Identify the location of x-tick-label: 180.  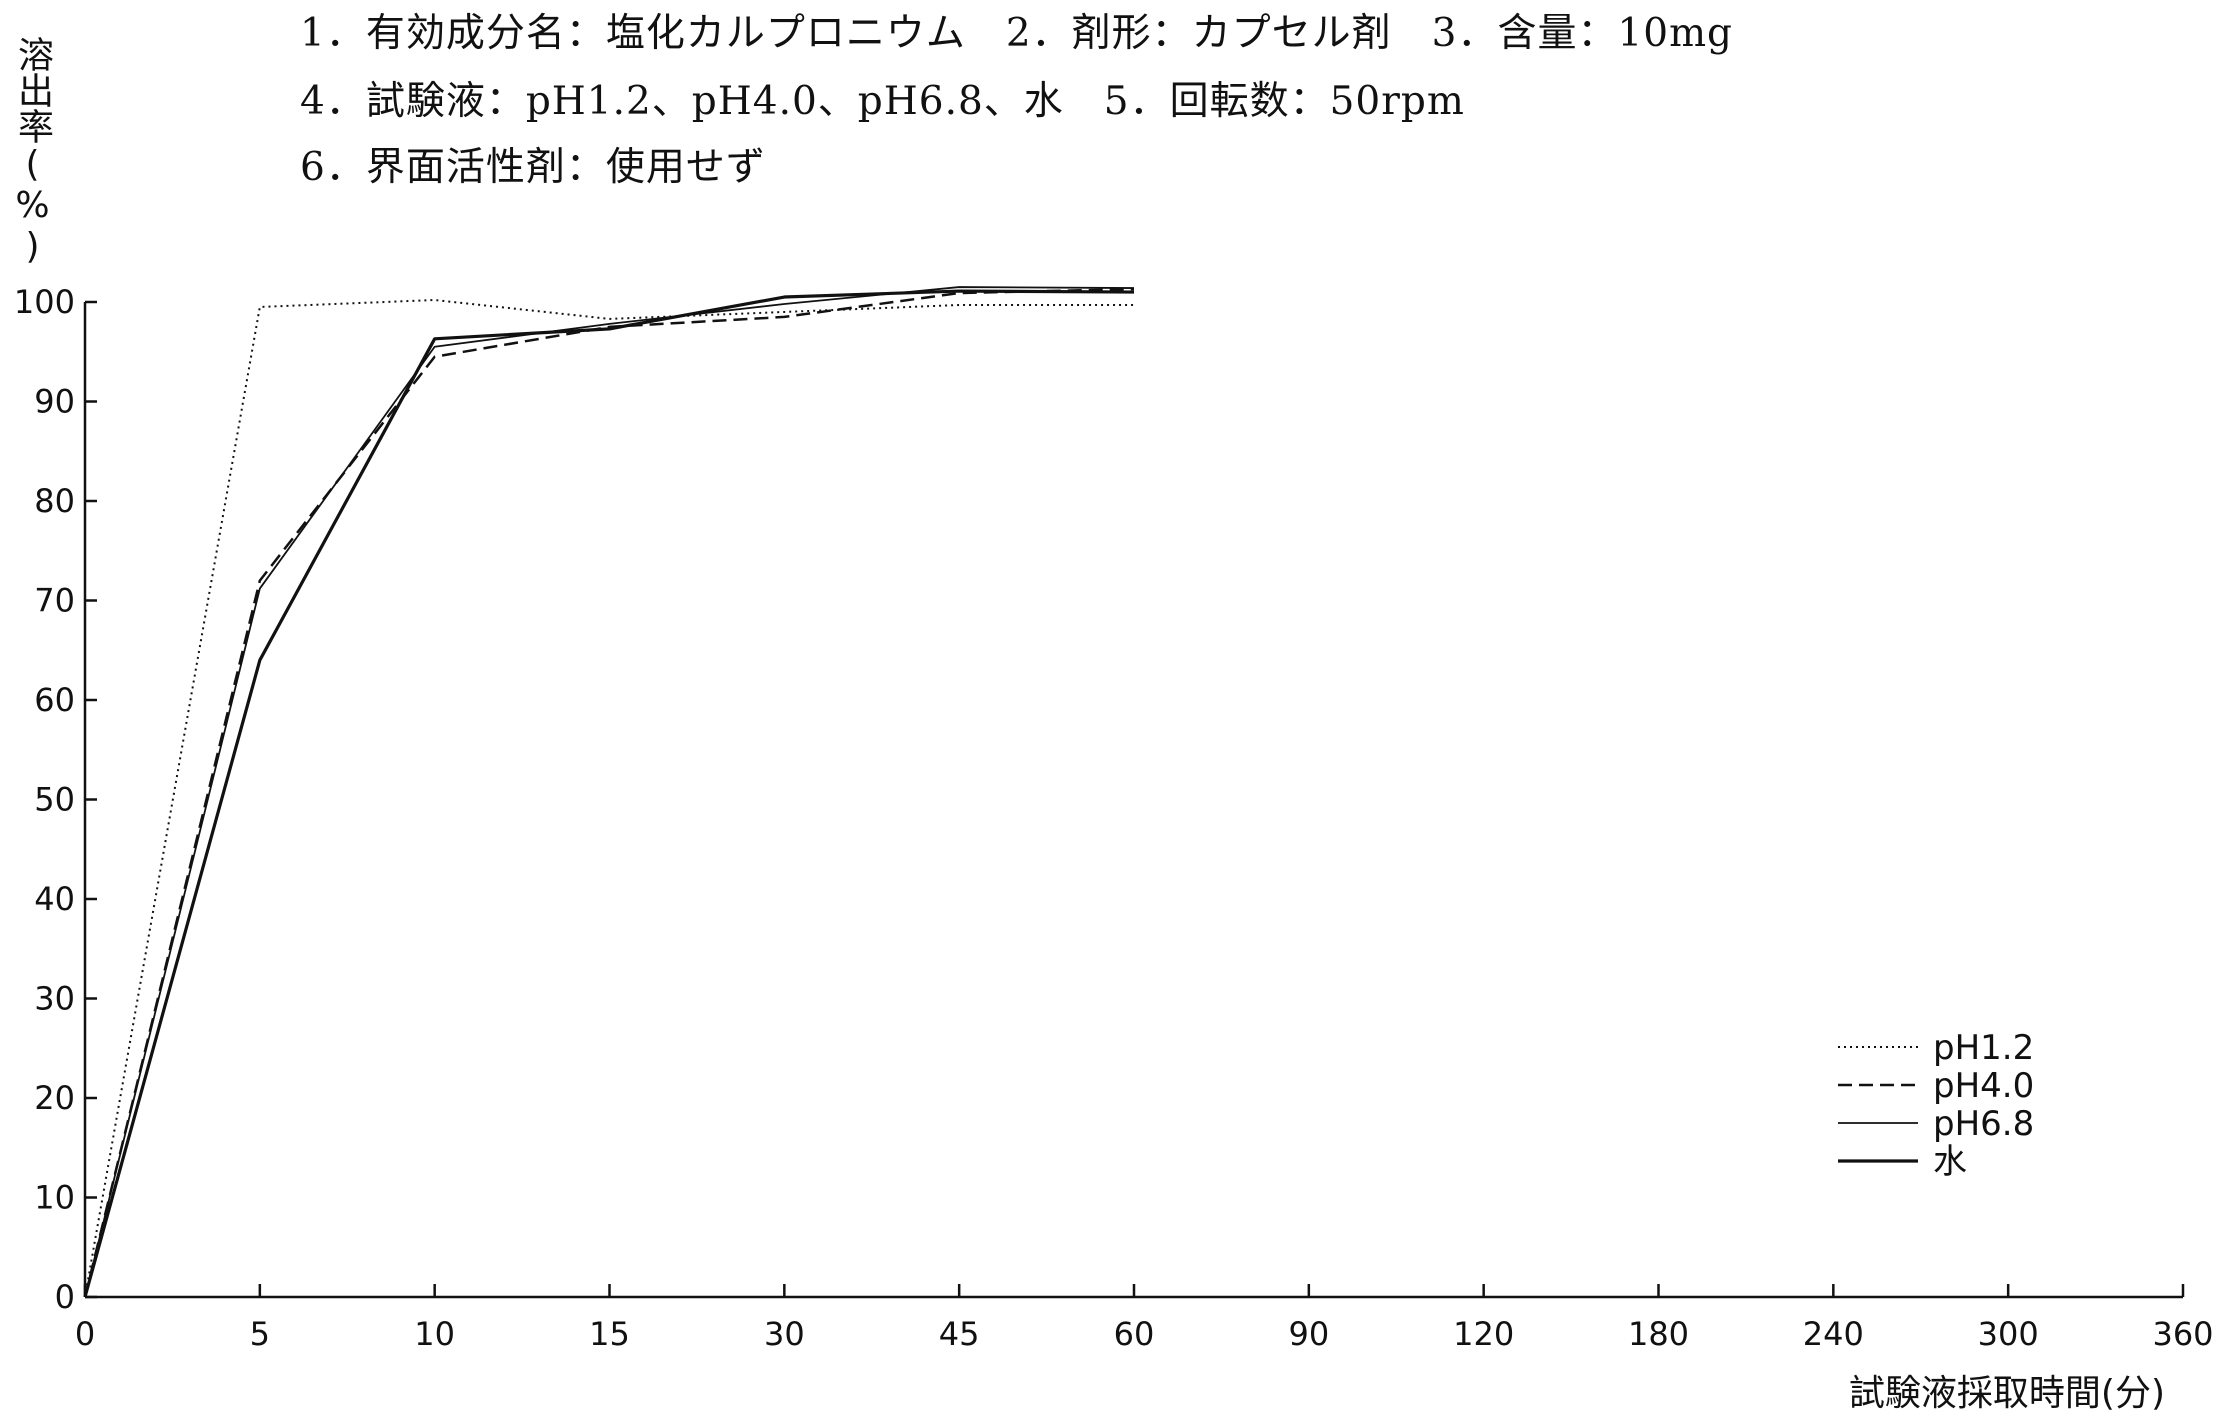
(1658, 1334).